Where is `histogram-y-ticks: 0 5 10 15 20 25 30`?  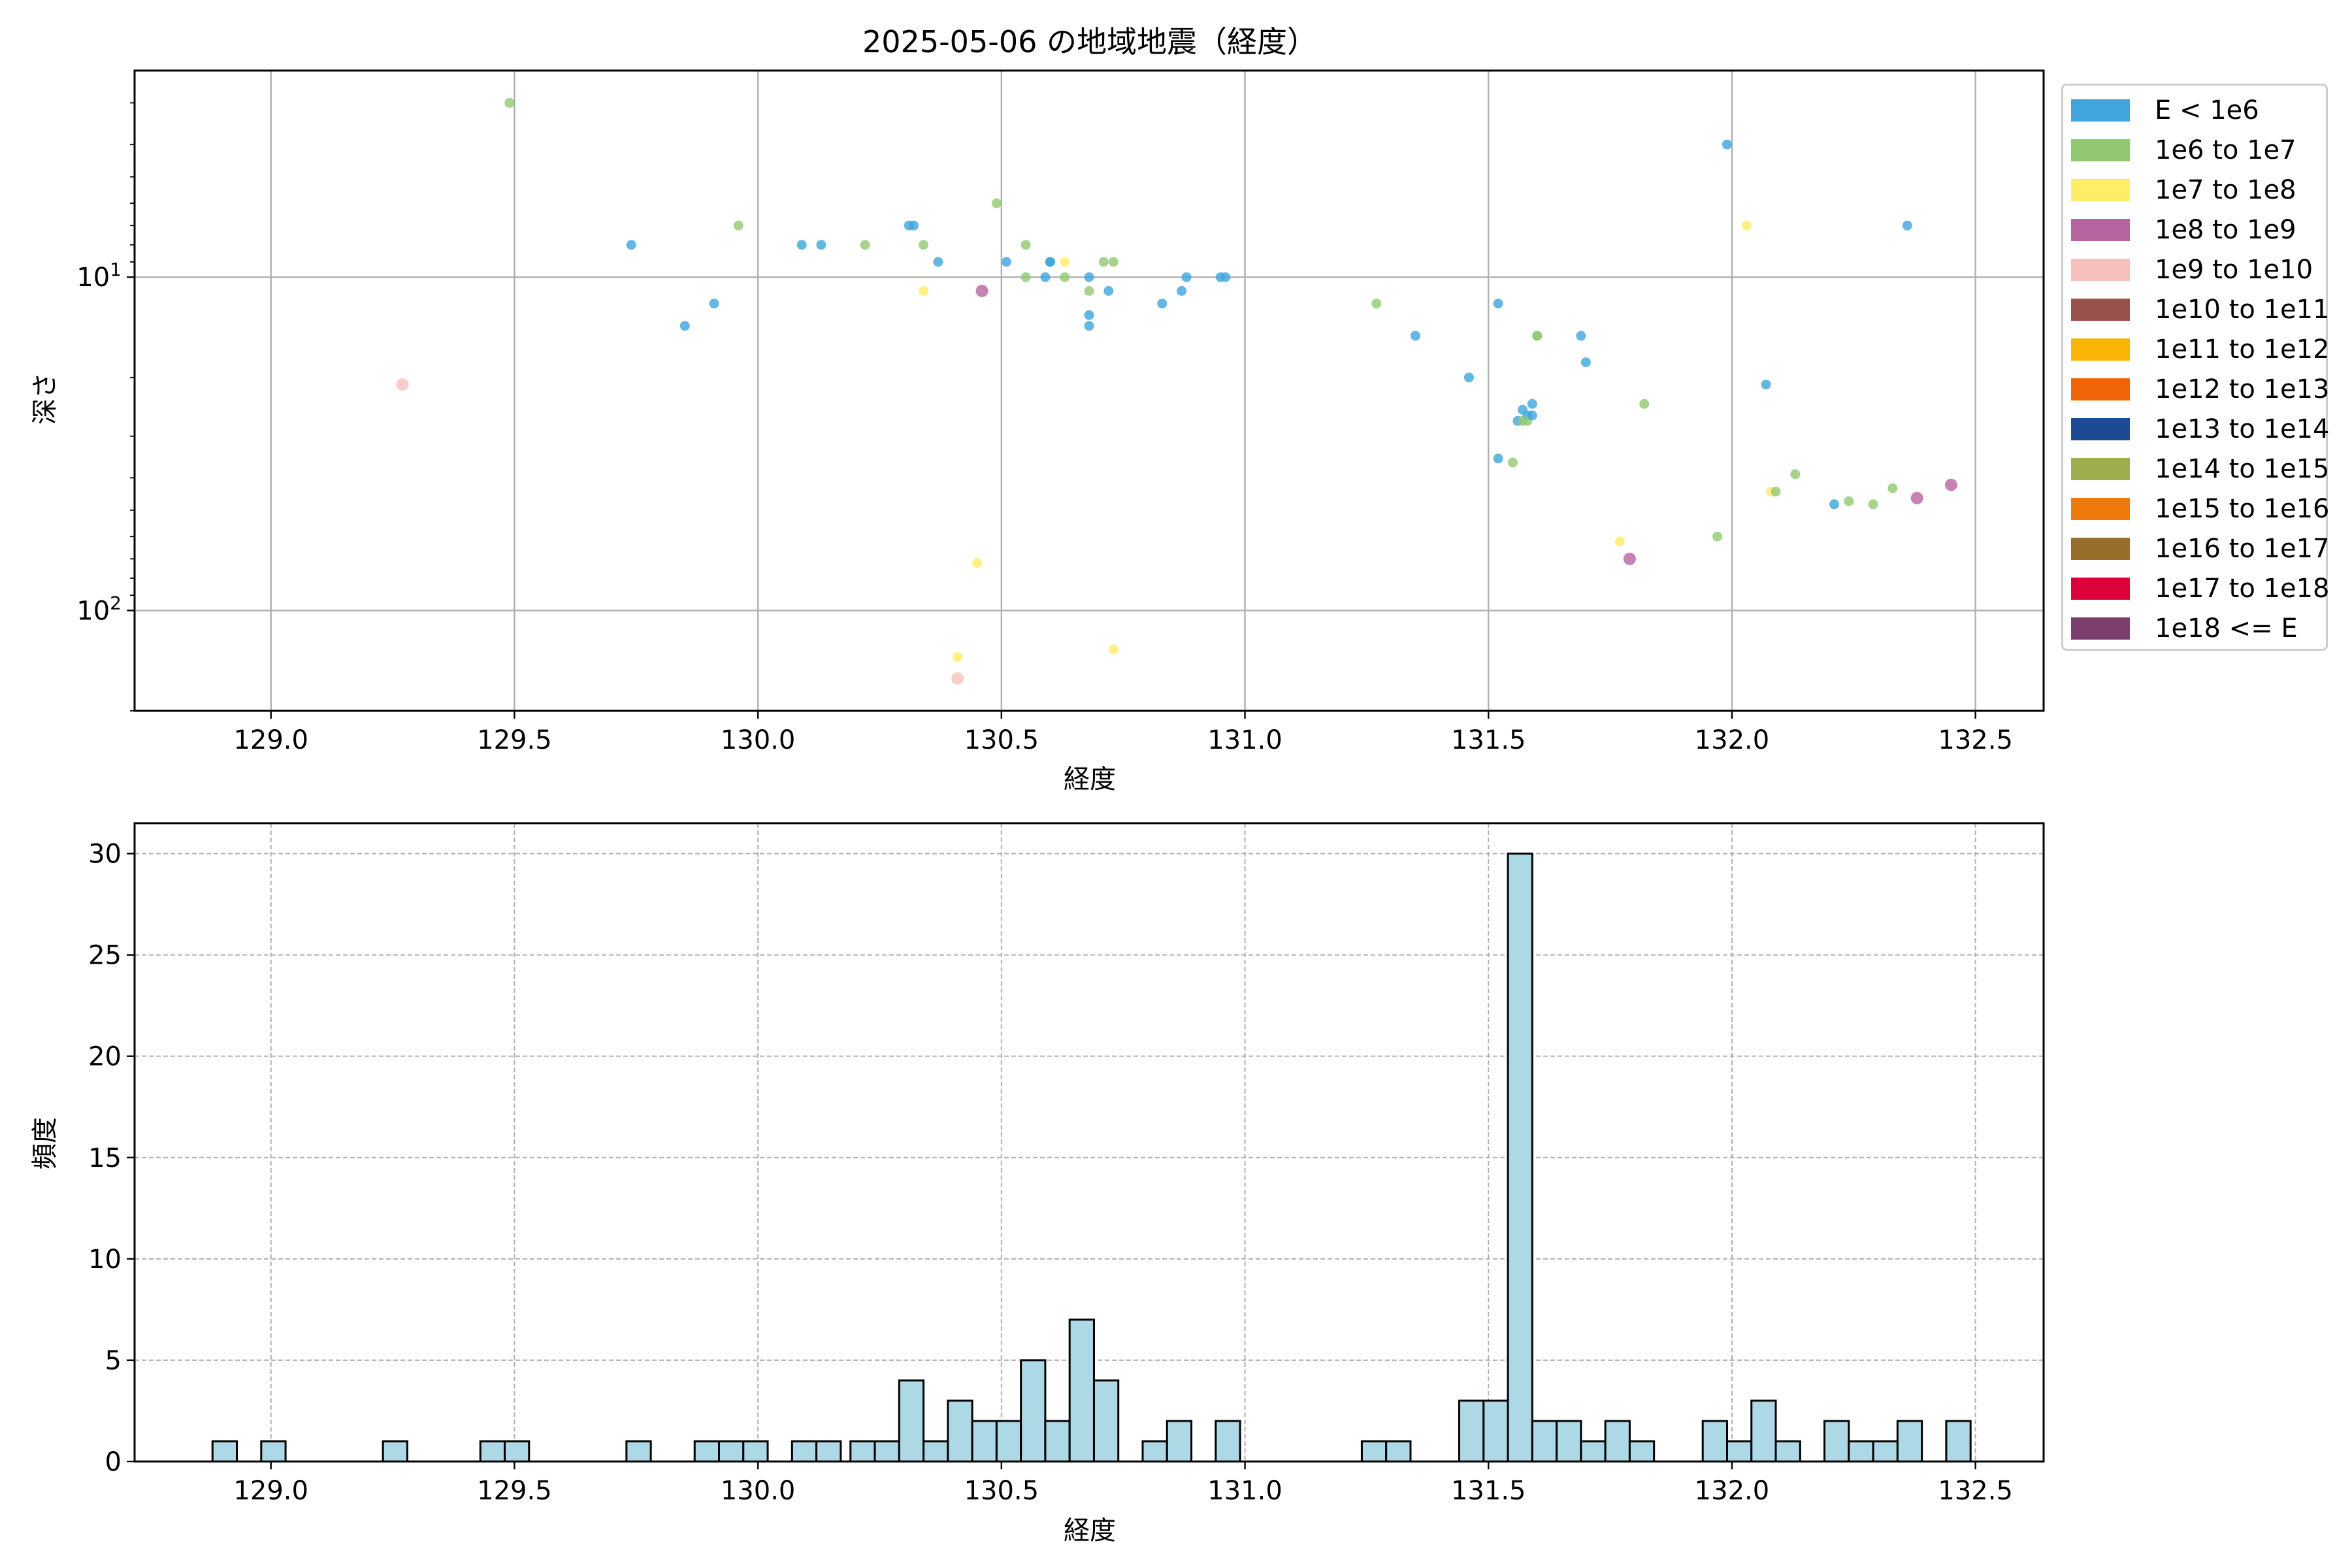 histogram-y-ticks: 0 5 10 15 20 25 30 is located at coordinates (111, 1158).